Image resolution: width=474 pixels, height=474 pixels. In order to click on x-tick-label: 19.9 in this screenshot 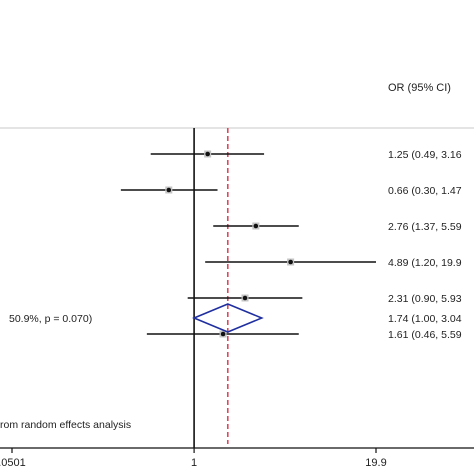, I will do `click(375, 463)`.